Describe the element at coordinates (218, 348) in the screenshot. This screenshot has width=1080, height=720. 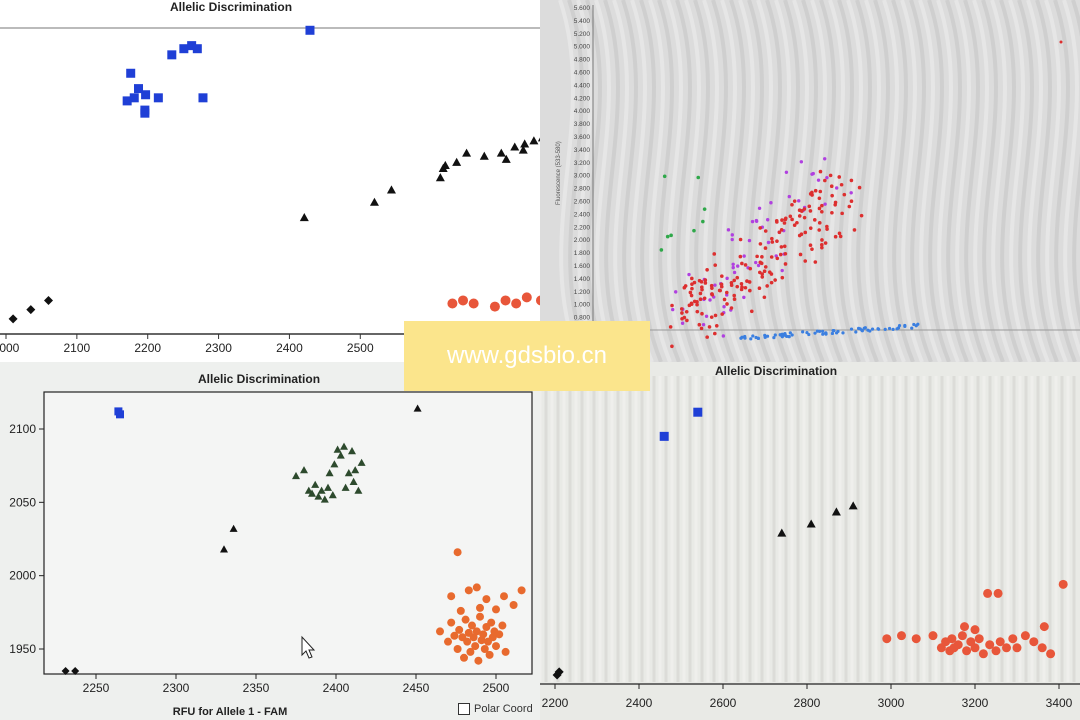
I see `x-tick-label: 2300` at that location.